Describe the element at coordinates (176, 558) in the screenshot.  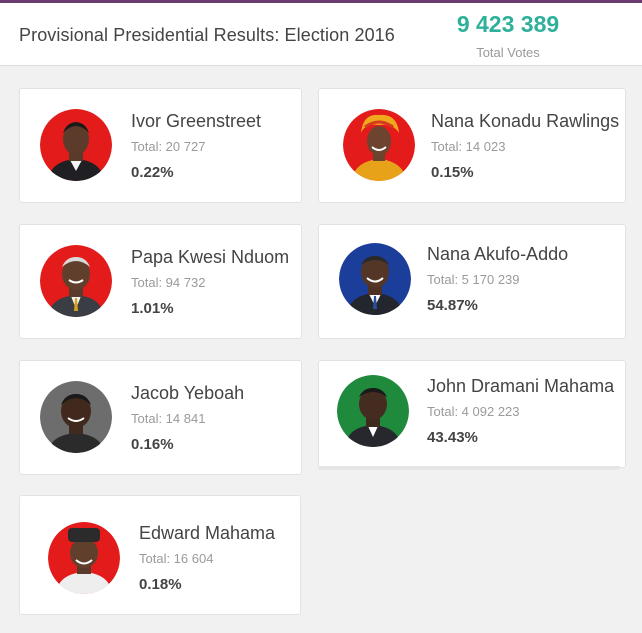
I see `candidate-total: Total: 16 604` at that location.